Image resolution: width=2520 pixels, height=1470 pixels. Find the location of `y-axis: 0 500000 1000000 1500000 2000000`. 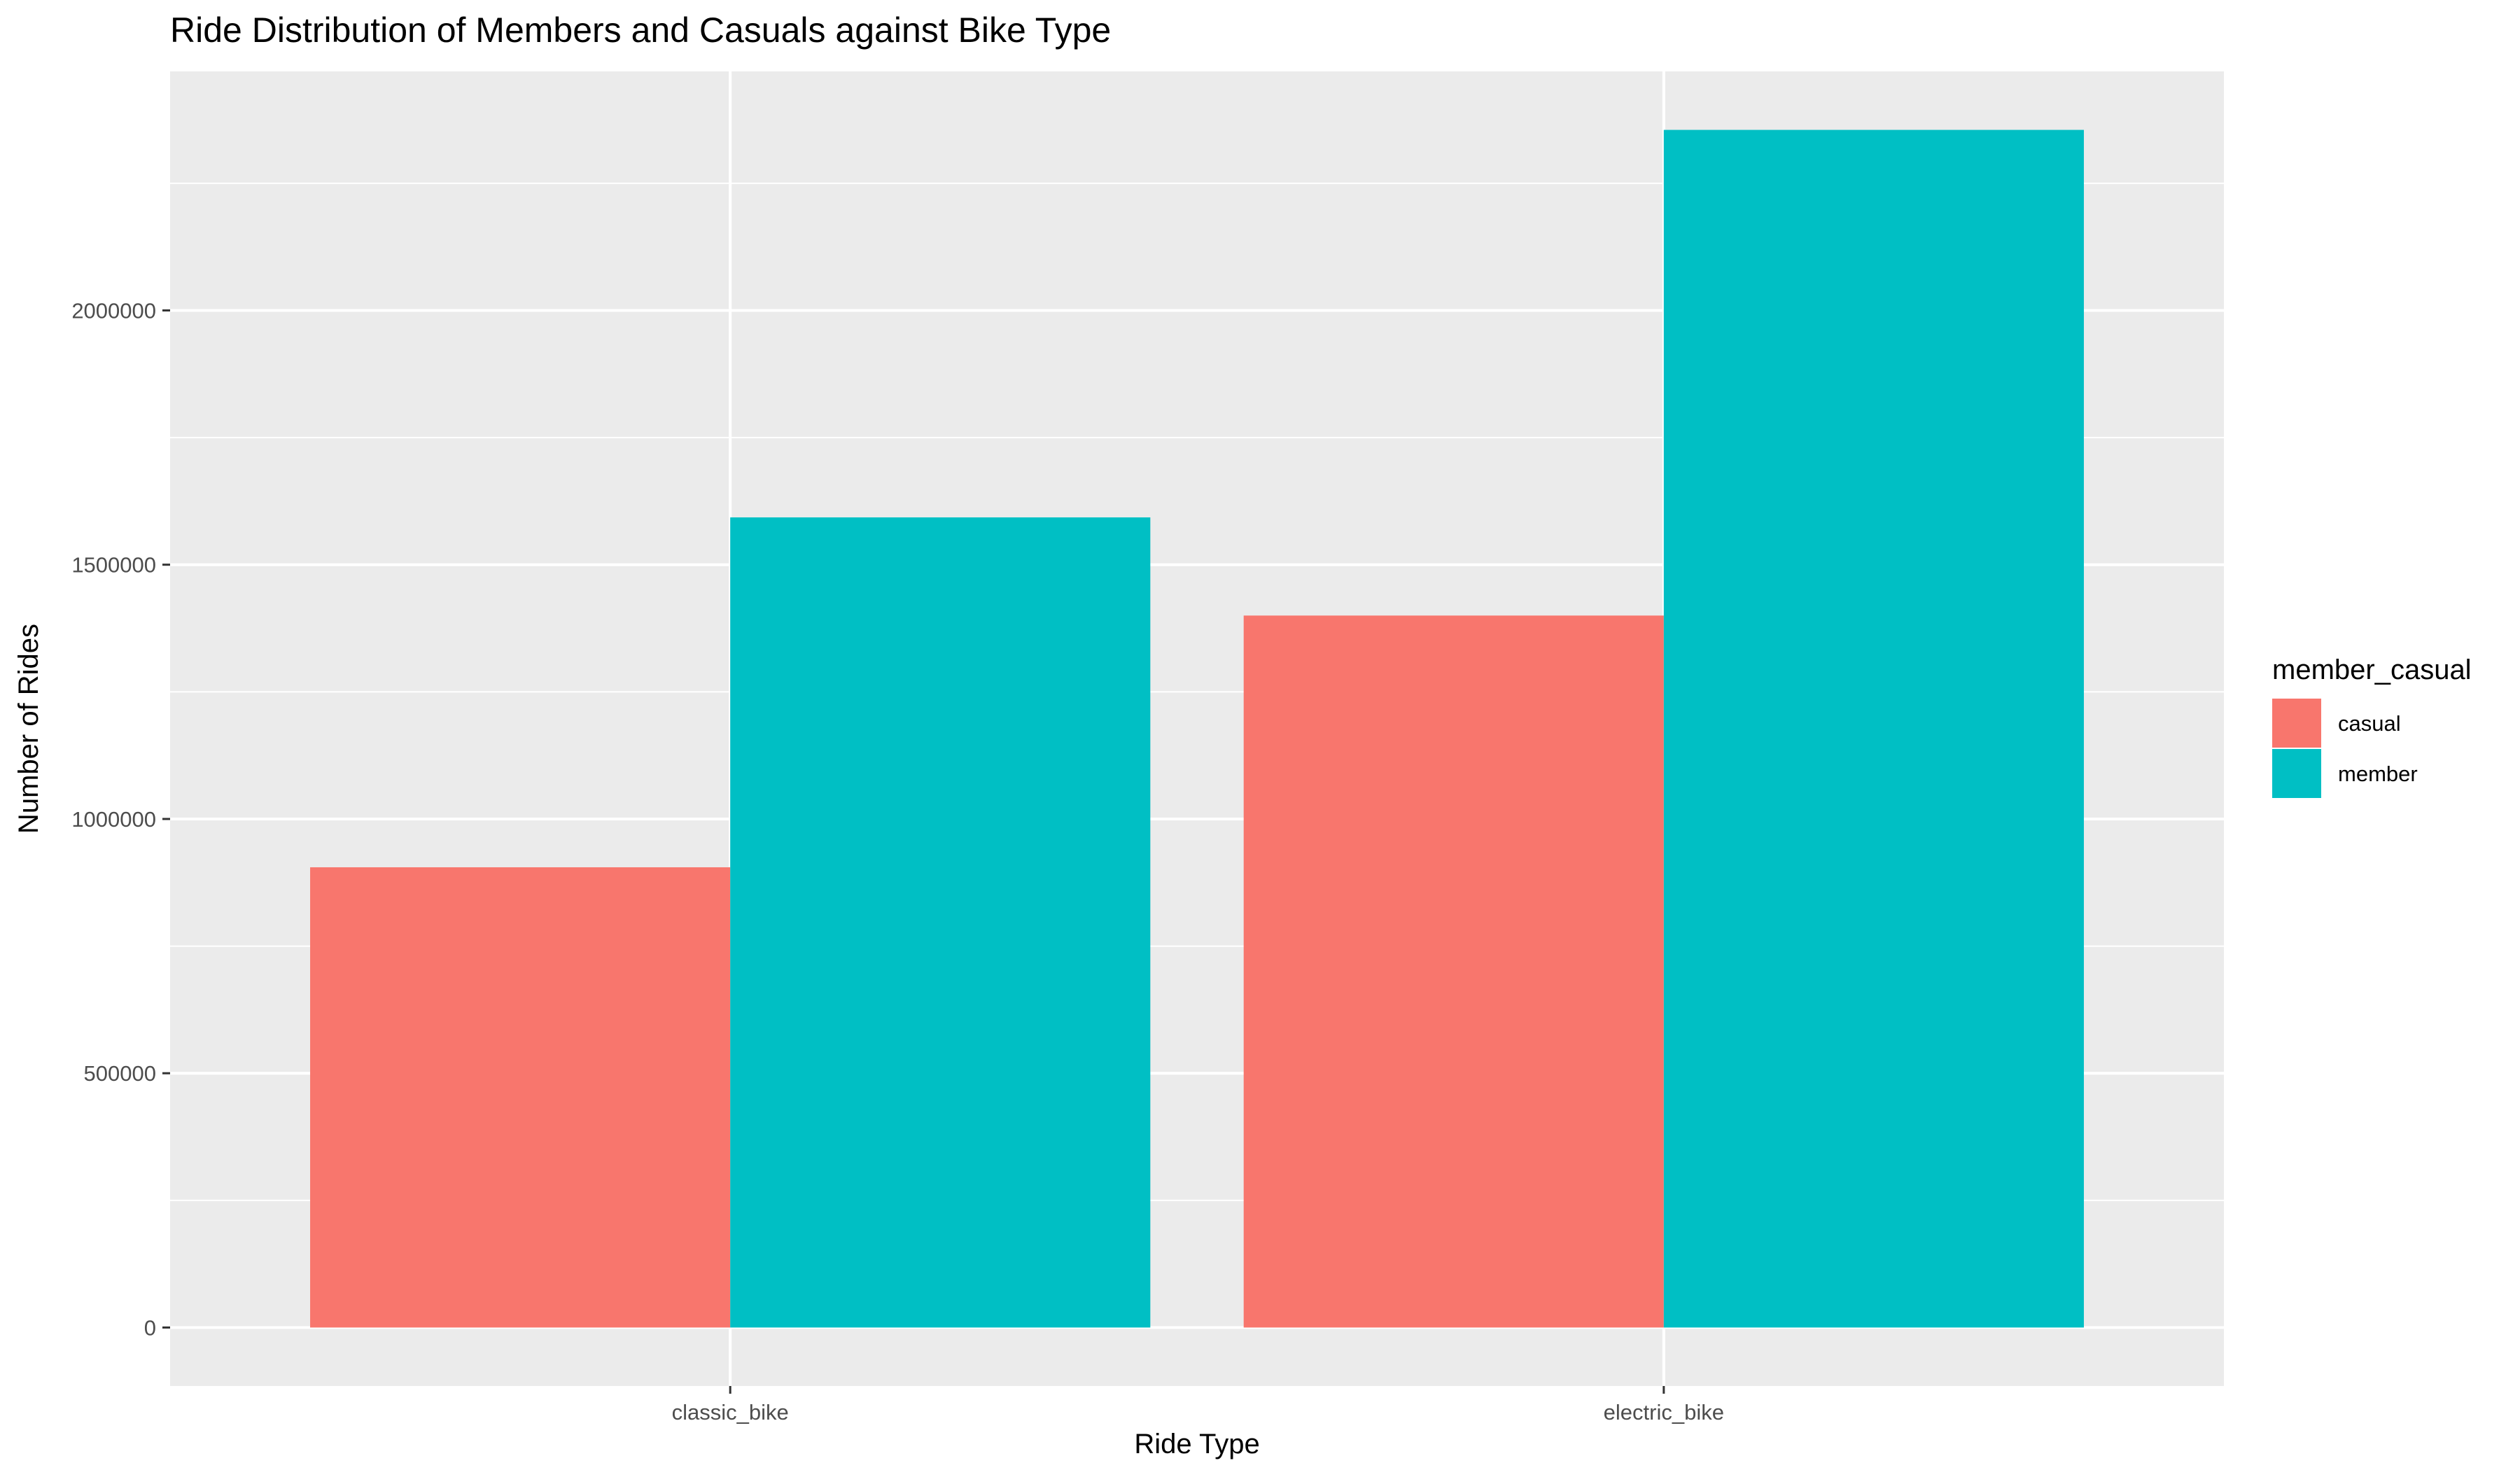

y-axis: 0 500000 1000000 1500000 2000000 is located at coordinates (120, 819).